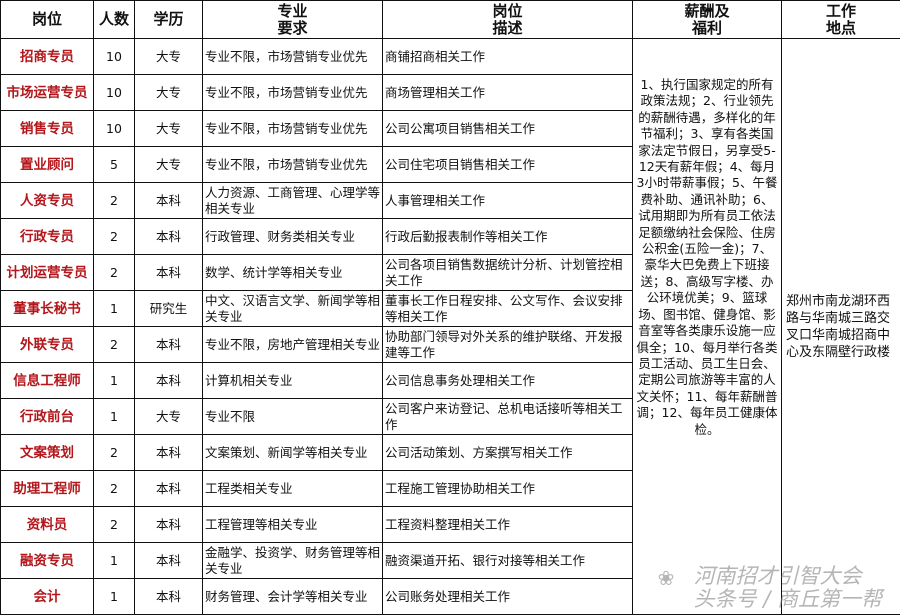 This screenshot has width=900, height=615. Describe the element at coordinates (706, 27) in the screenshot. I see `header-benefits-l2: 福利` at that location.